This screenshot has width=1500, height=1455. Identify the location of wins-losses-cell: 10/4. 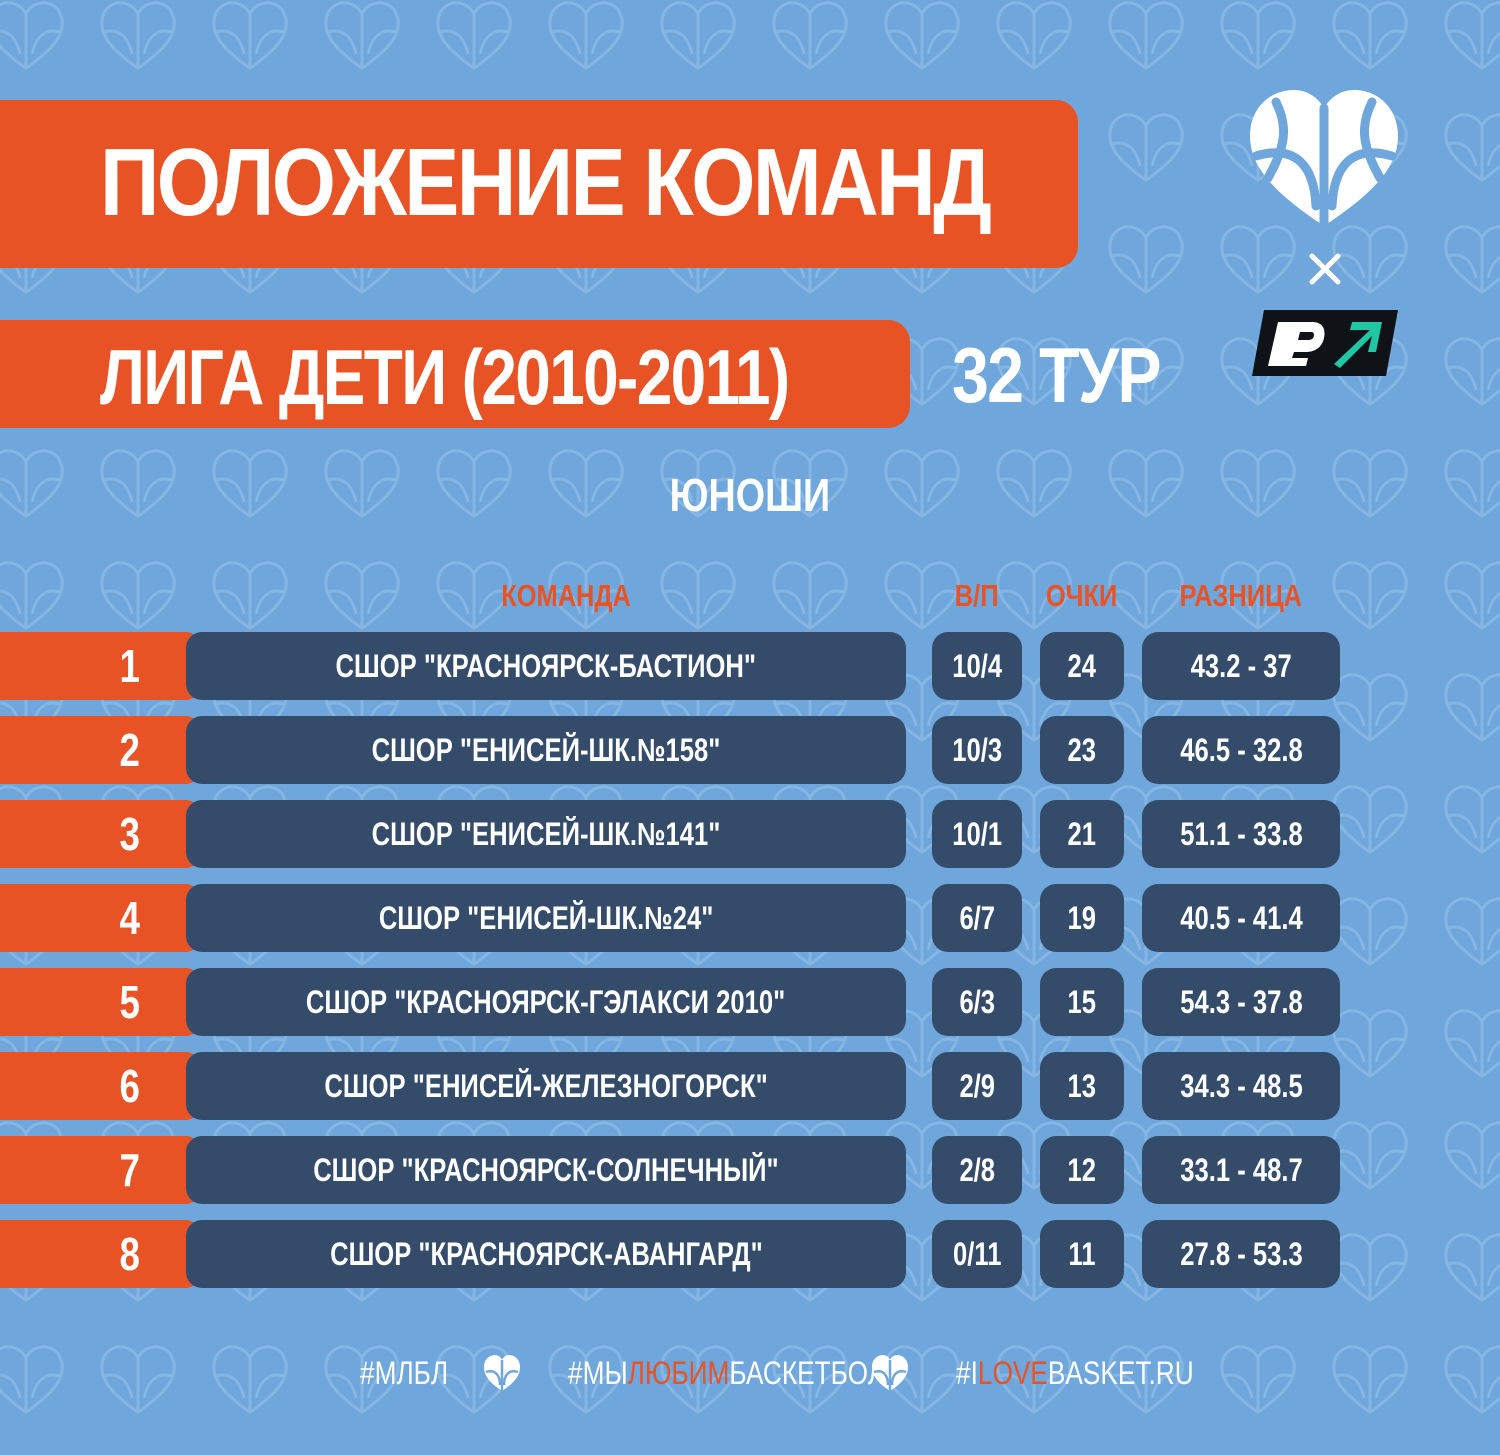
(977, 666).